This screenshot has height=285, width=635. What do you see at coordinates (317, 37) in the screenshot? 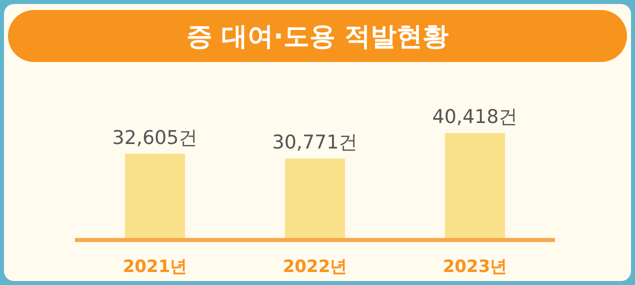
I see `title: 증 대여·도용 적발현황` at bounding box center [317, 37].